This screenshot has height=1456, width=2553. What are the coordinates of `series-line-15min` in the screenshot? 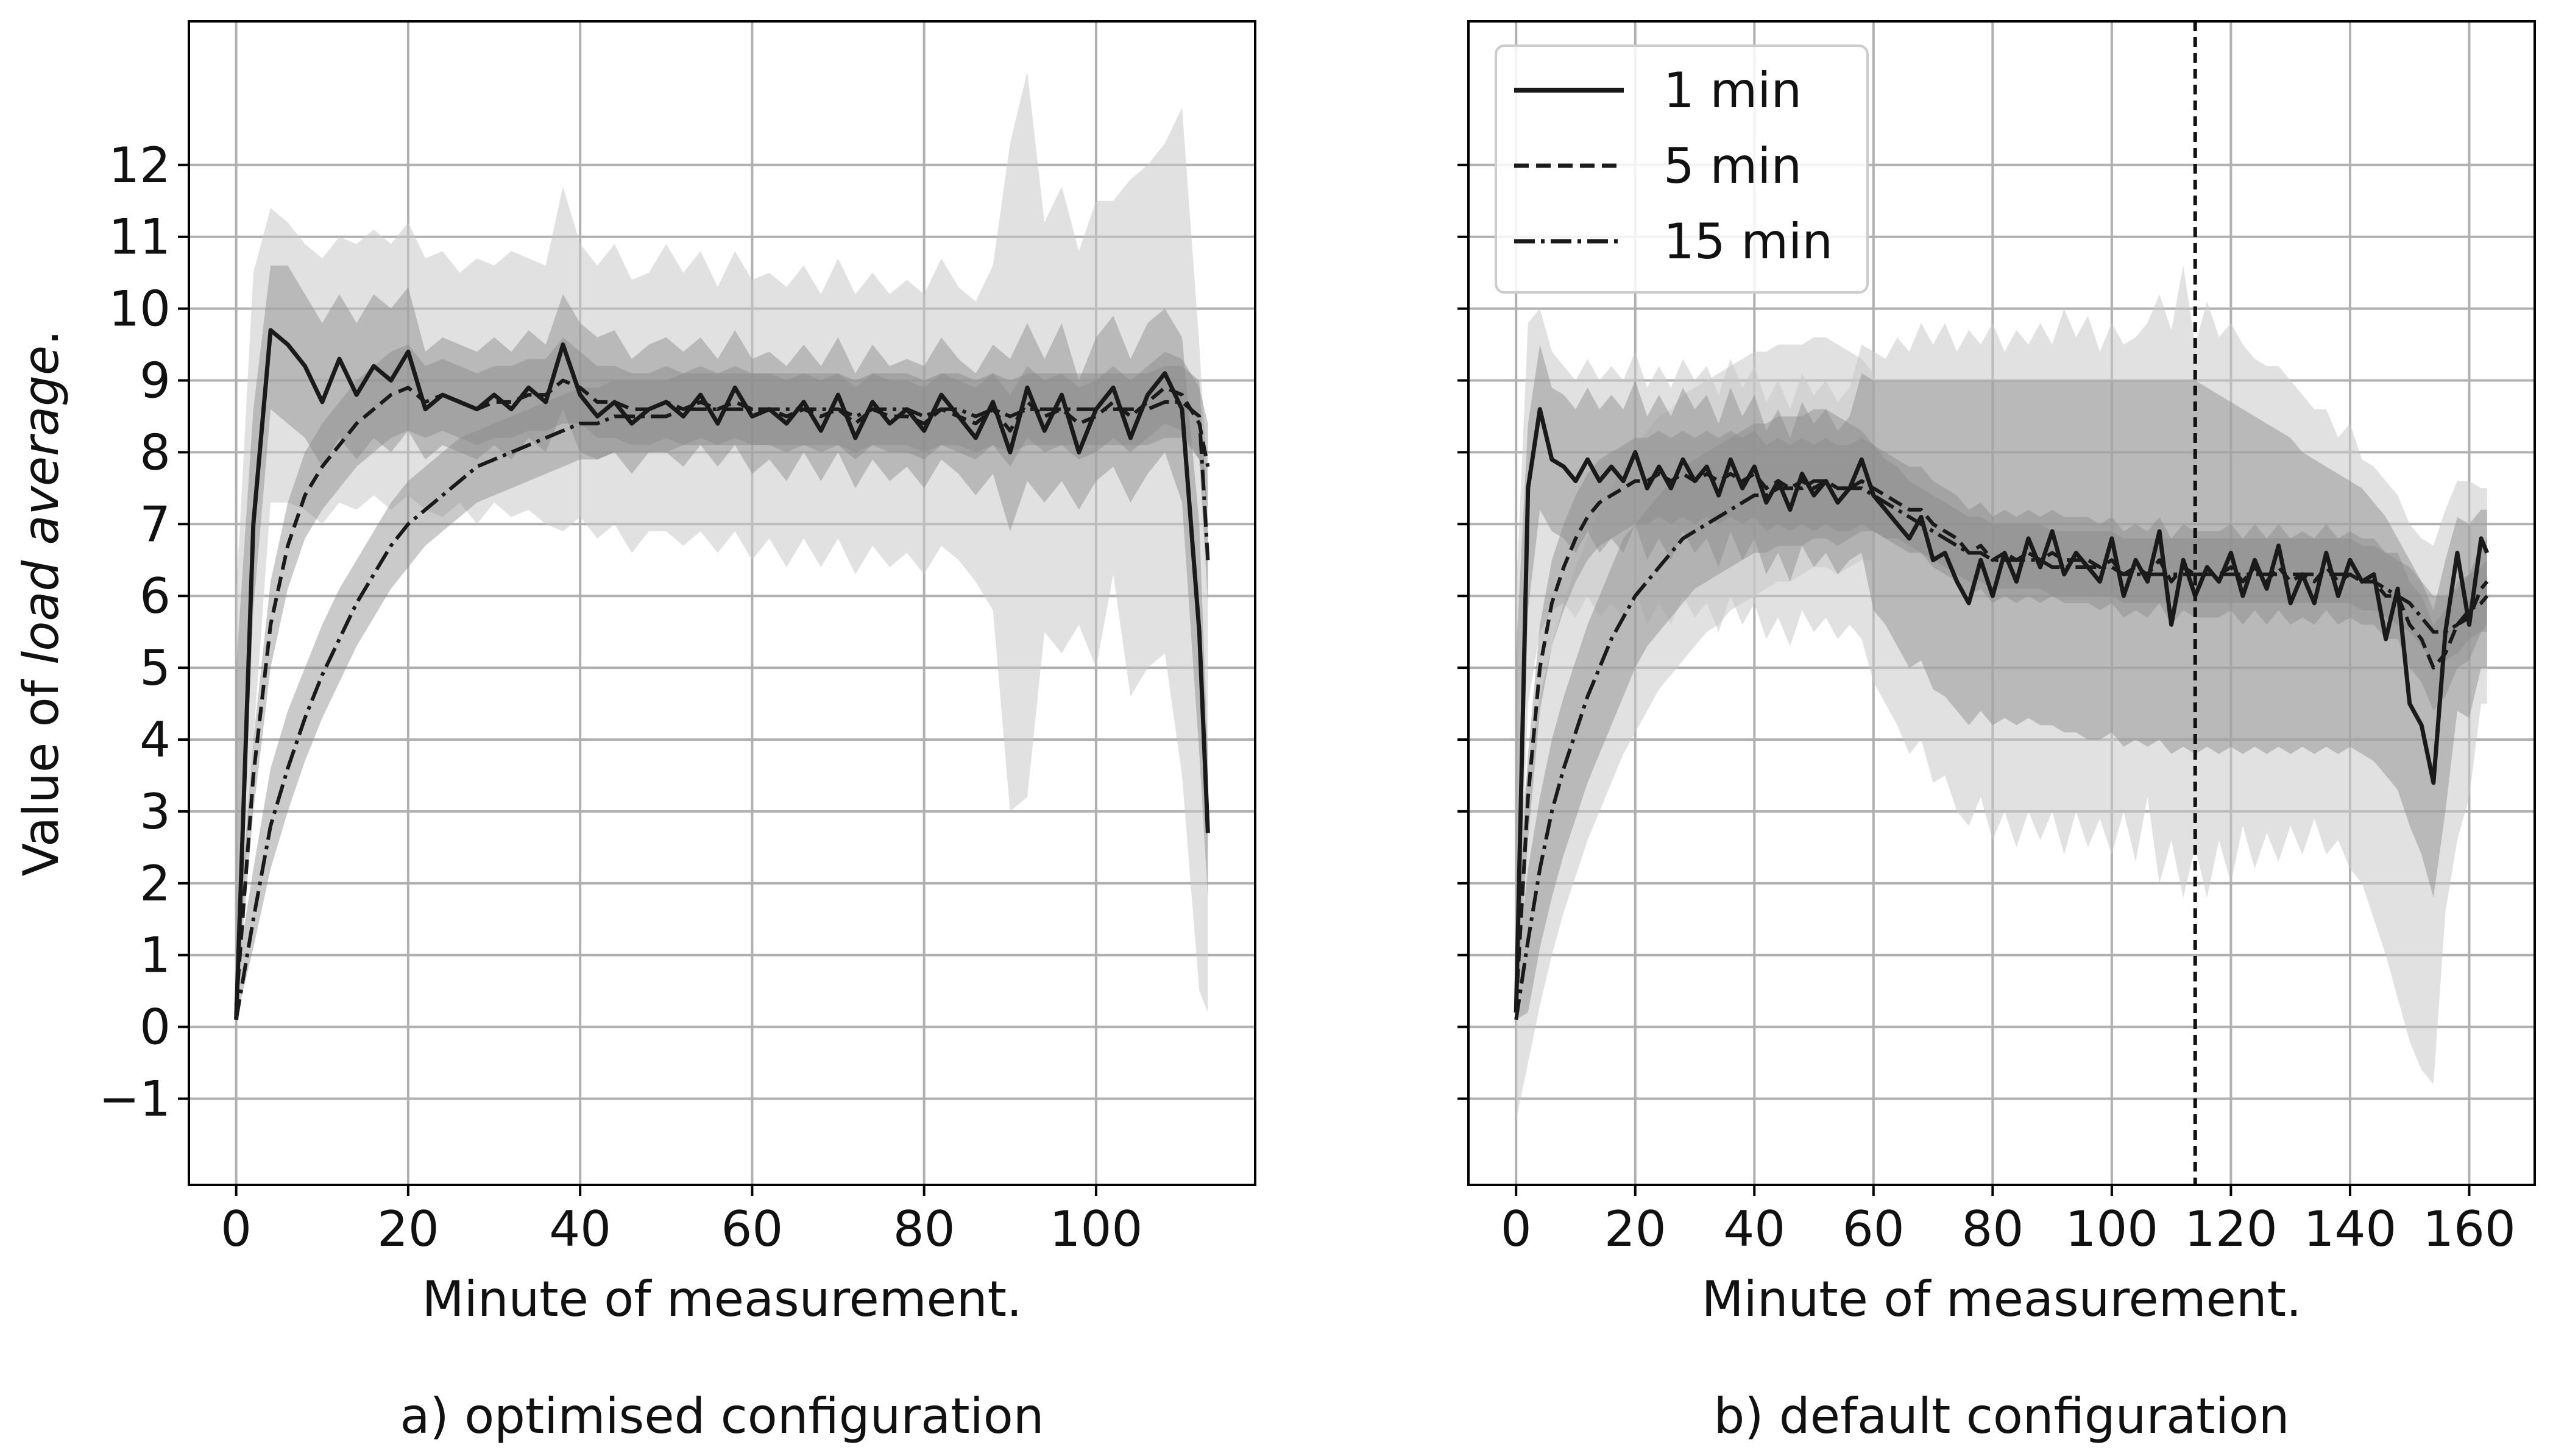 It's located at (2001, 749).